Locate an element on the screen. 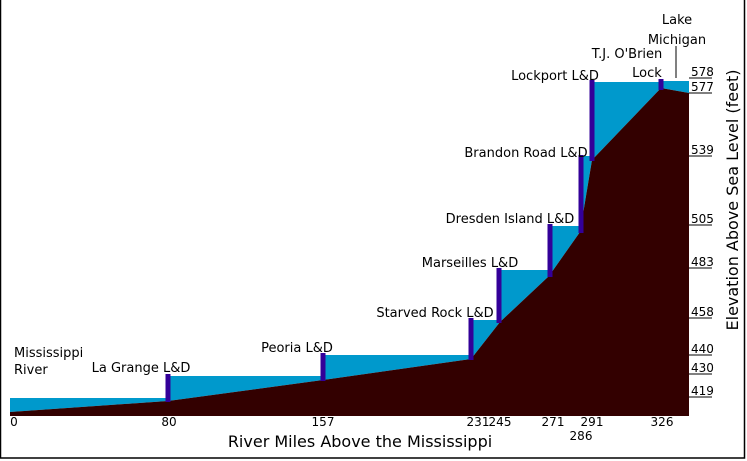 The image size is (747, 461). lock-label-obrien-line2: Lock is located at coordinates (647, 73).